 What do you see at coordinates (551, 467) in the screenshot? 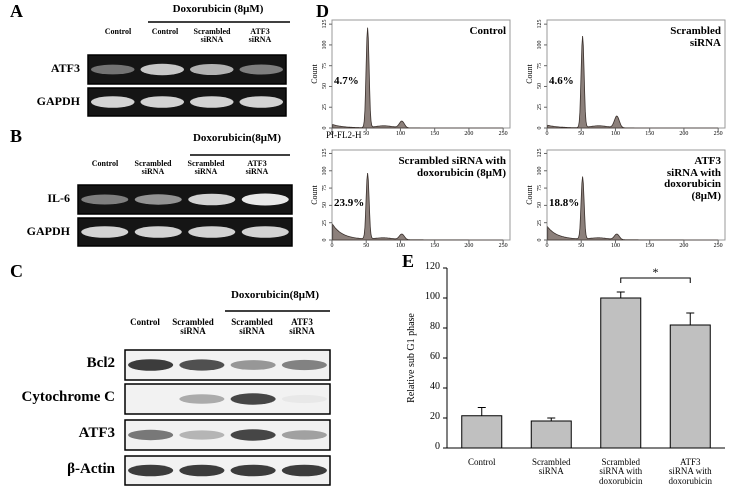
I see `x-tick-label: Scrambled siRNA` at bounding box center [551, 467].